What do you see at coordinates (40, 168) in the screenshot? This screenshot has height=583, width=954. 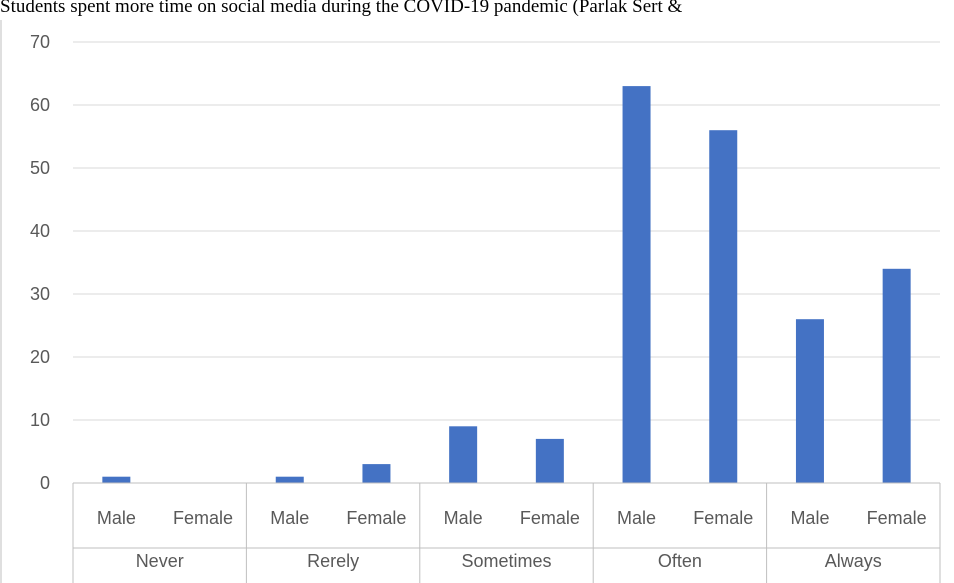 I see `y-tick-label: 50` at bounding box center [40, 168].